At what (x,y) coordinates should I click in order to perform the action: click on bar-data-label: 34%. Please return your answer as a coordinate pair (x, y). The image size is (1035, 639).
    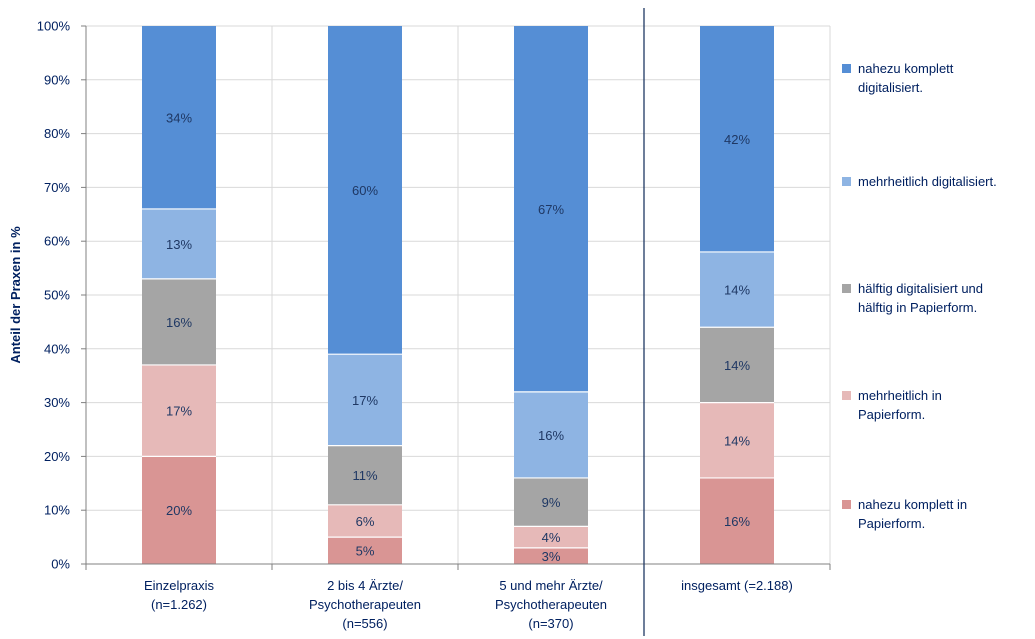
    Looking at the image, I should click on (179, 117).